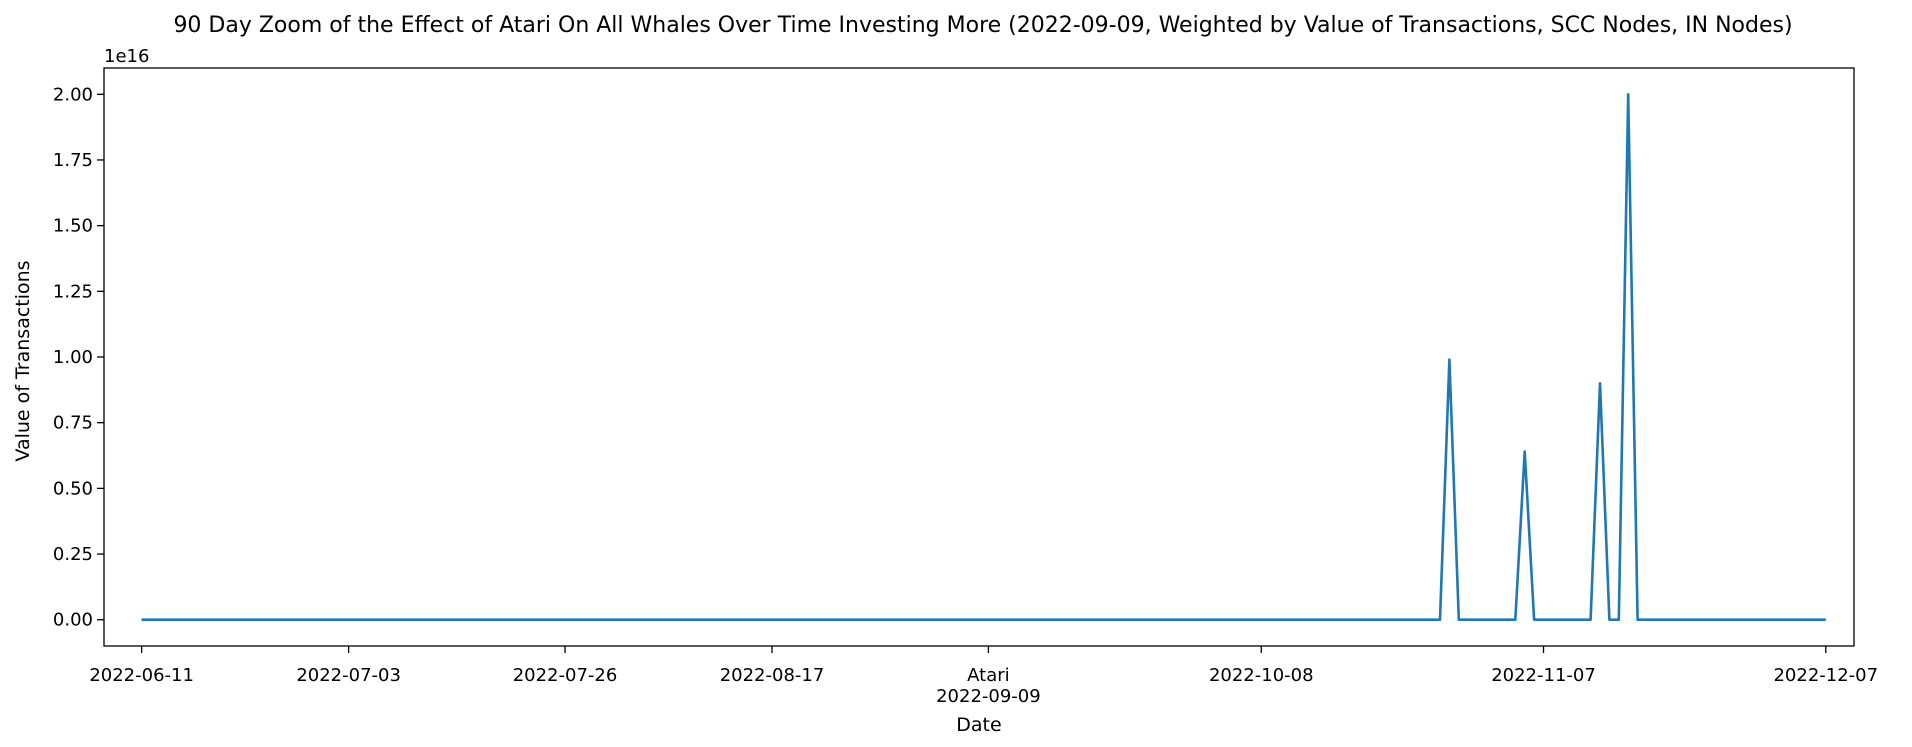 This screenshot has height=747, width=1912. What do you see at coordinates (1543, 675) in the screenshot?
I see `x-tick-label: 2022-11-07` at bounding box center [1543, 675].